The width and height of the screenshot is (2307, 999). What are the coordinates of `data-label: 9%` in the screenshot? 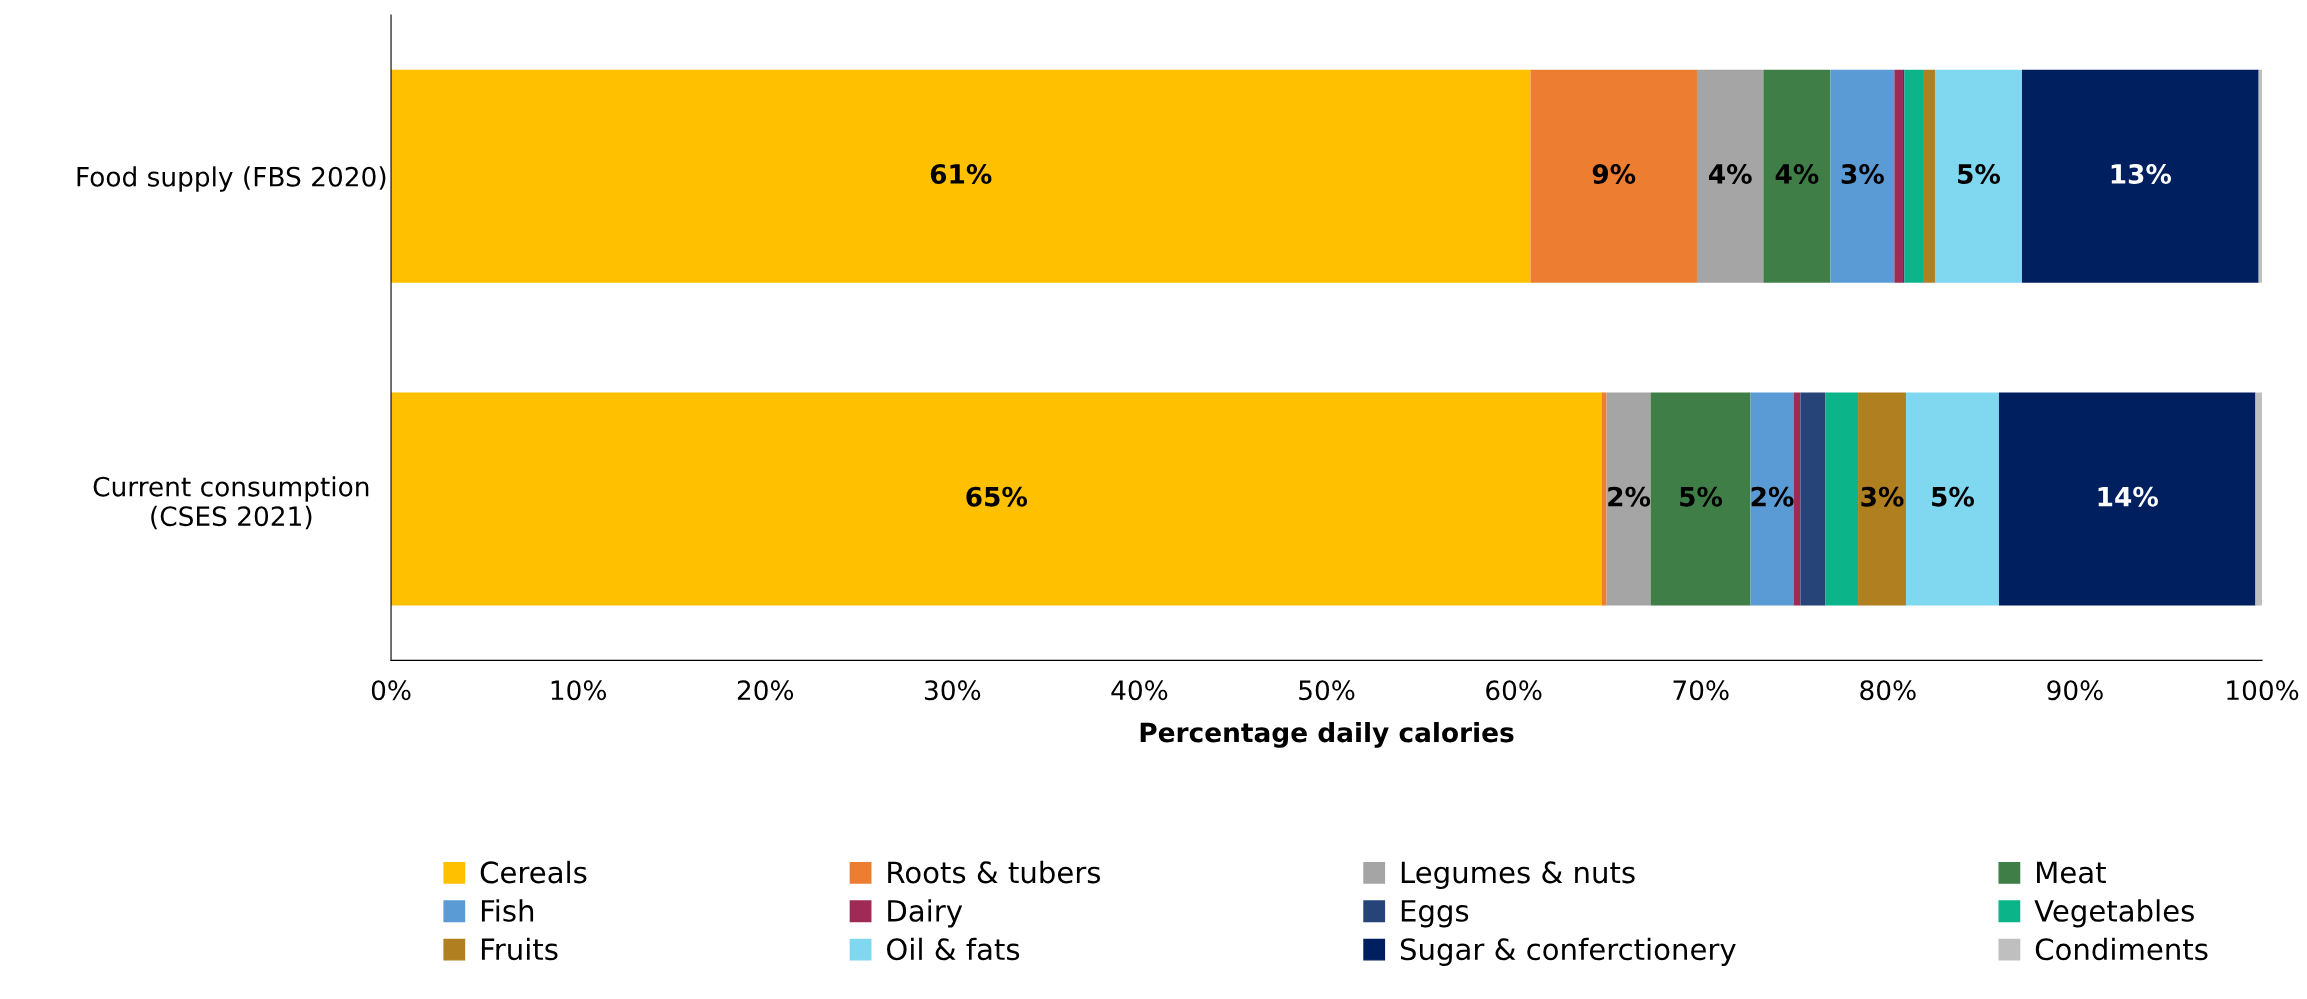 It's located at (1614, 174).